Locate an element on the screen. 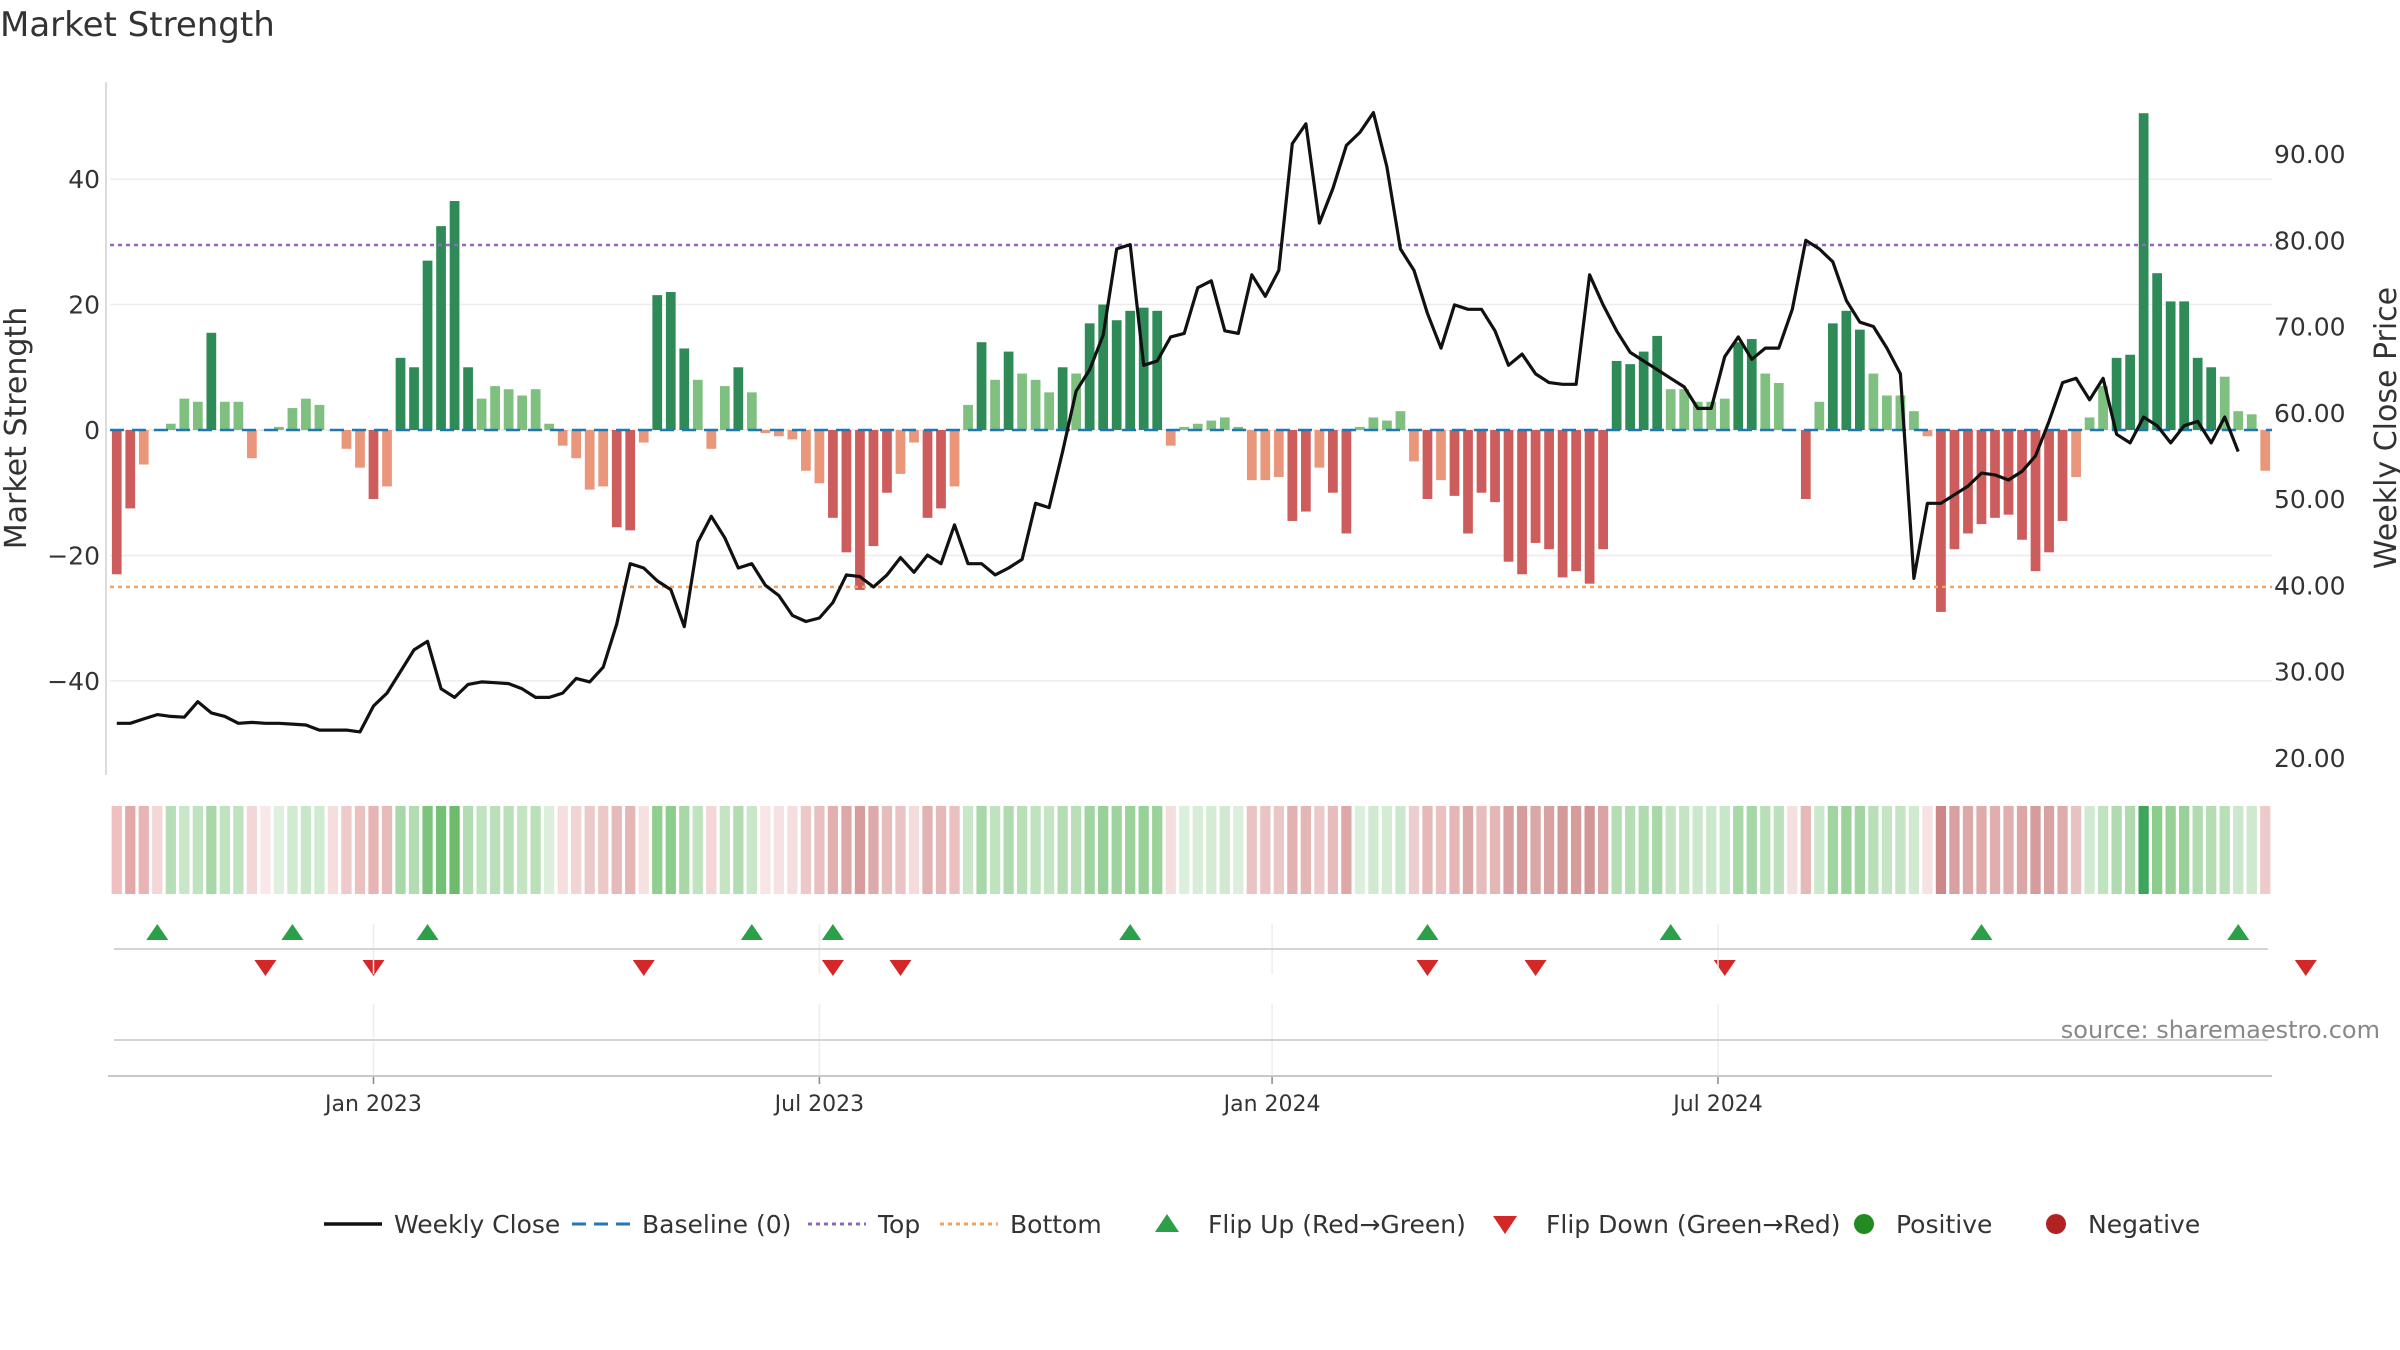  legend-baseline: Baseline (0) is located at coordinates (716, 1224).